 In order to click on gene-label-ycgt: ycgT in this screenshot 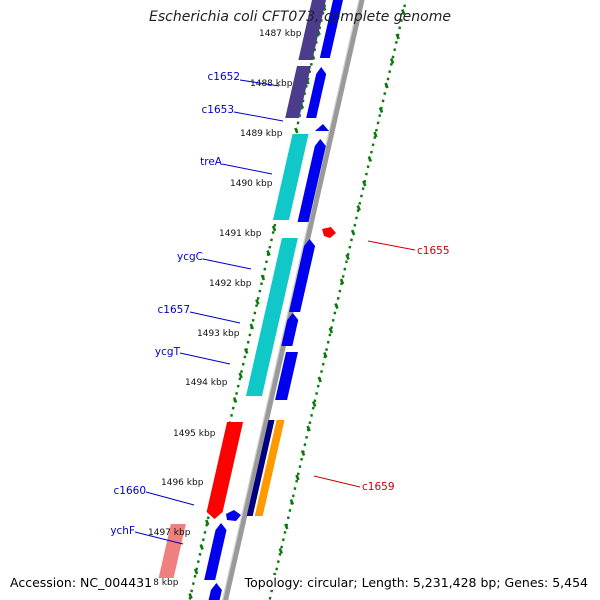, I will do `click(168, 352)`.